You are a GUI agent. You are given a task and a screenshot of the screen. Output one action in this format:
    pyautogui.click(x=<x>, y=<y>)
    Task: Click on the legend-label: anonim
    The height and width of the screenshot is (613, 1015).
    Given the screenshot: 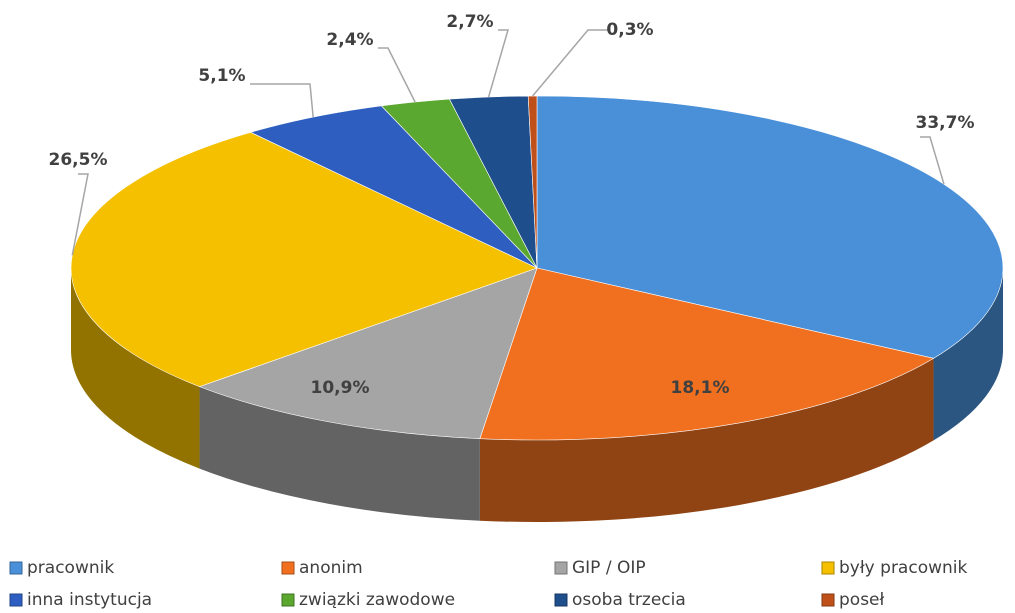 What is the action you would take?
    pyautogui.click(x=331, y=568)
    